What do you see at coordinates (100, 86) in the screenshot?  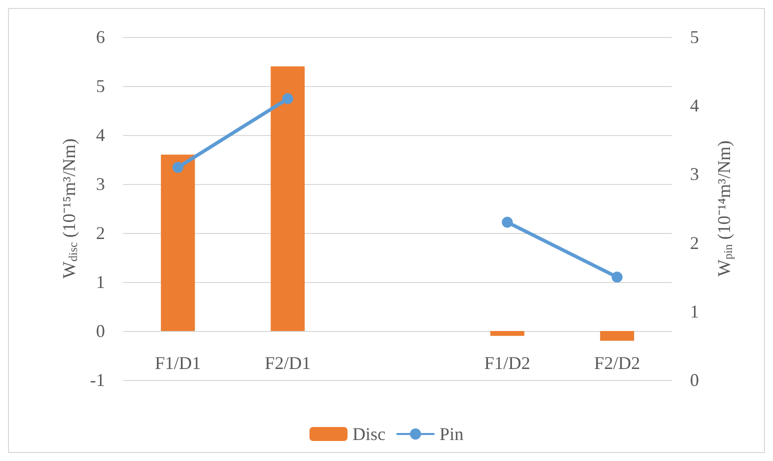 I see `y-tick-label: 5` at bounding box center [100, 86].